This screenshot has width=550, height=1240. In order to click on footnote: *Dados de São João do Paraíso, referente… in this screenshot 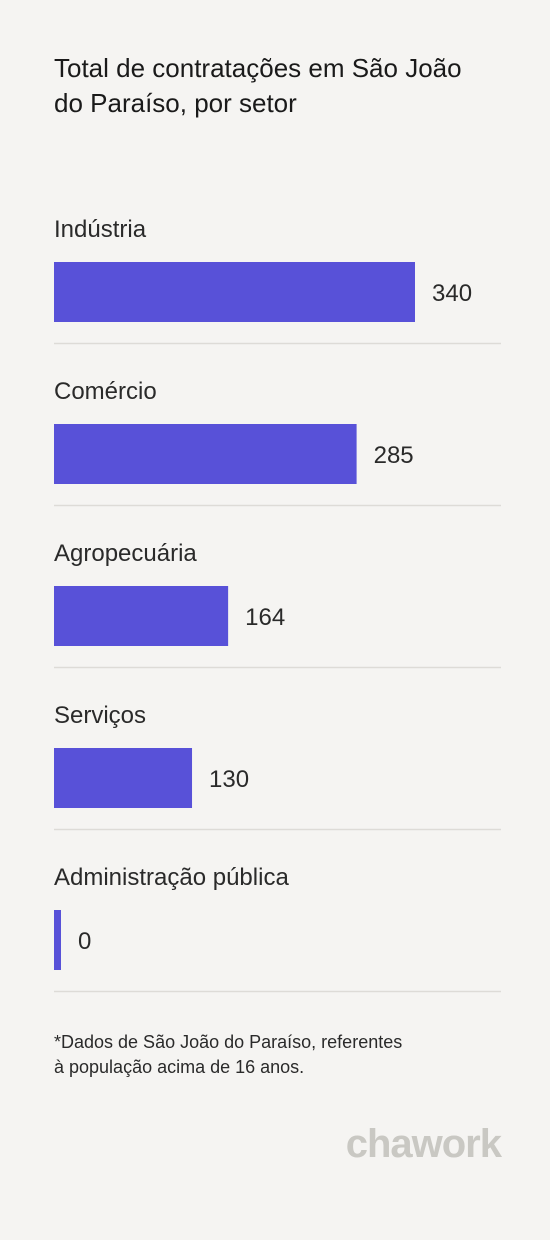, I will do `click(274, 1055)`.